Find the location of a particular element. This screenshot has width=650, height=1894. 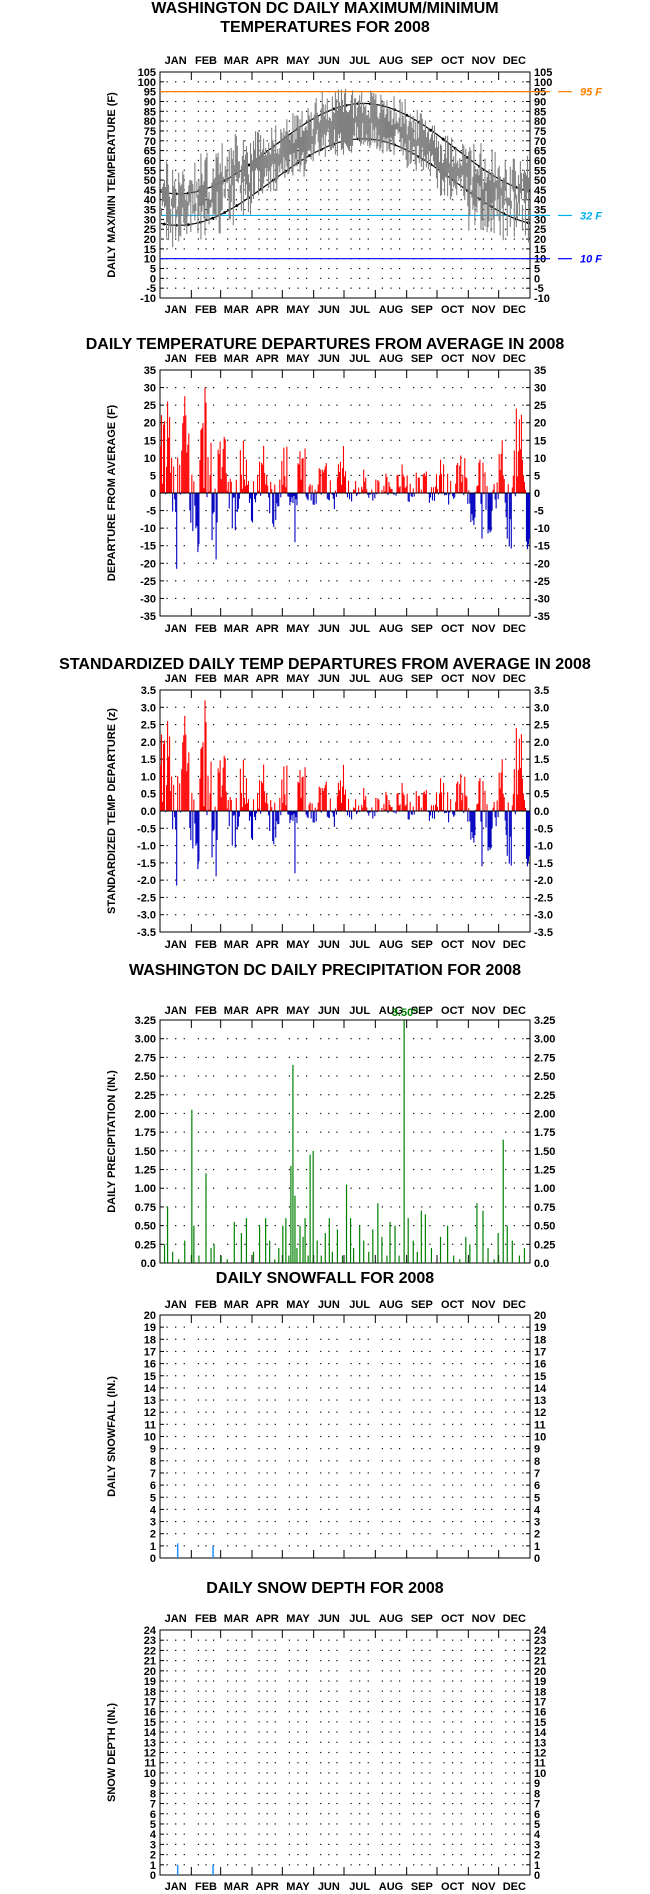

temps-ytick-label-left: 10 is located at coordinates (150, 260).